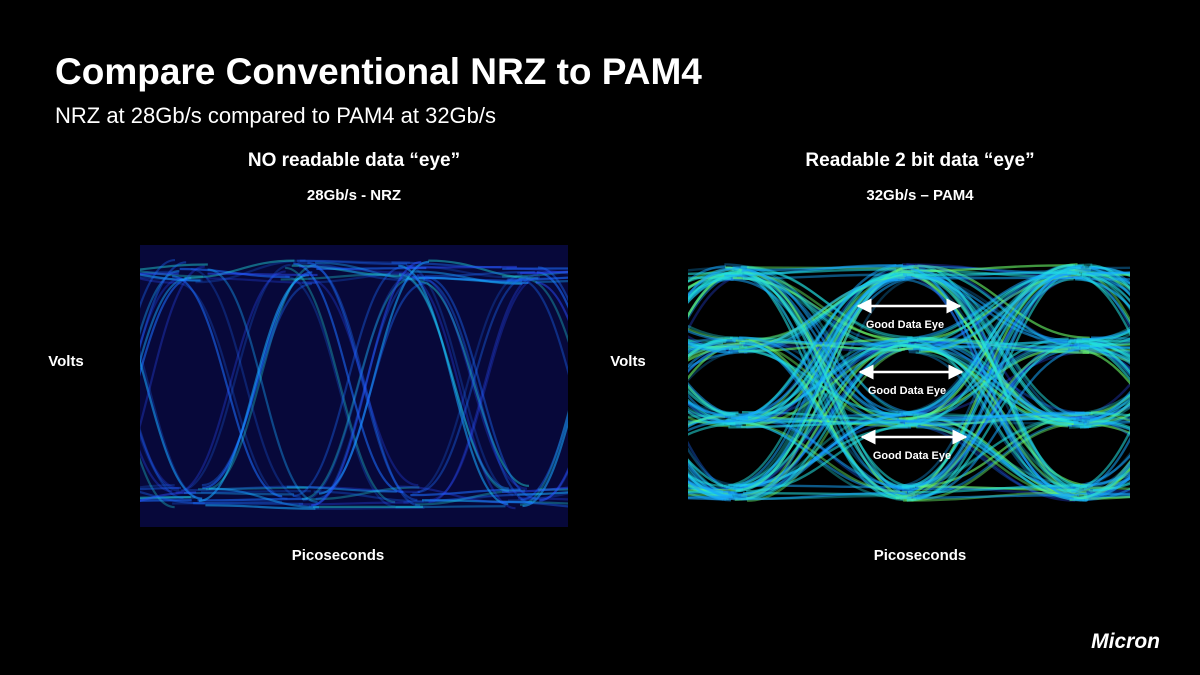  What do you see at coordinates (354, 160) in the screenshot?
I see `panel-heading: NO readable data “eye”` at bounding box center [354, 160].